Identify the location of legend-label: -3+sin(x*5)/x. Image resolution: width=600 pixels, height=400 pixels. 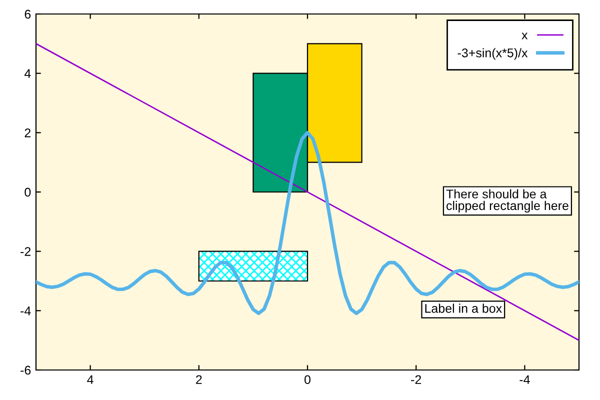
(493, 54).